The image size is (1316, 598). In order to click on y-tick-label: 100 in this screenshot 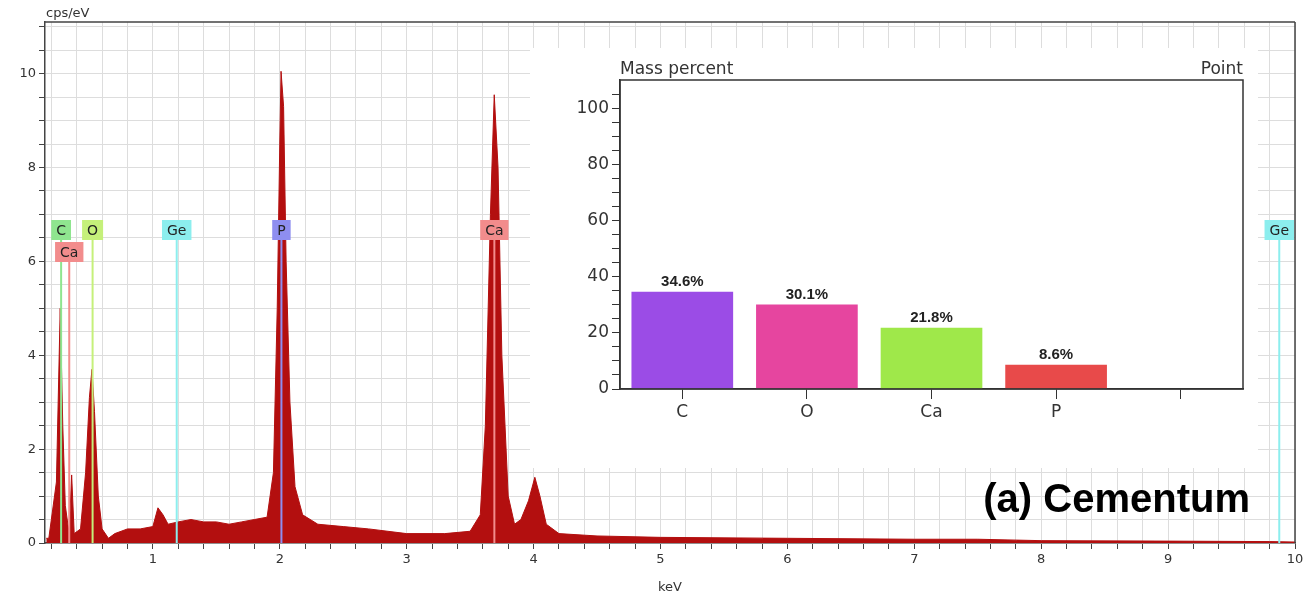, I will do `click(592, 106)`.